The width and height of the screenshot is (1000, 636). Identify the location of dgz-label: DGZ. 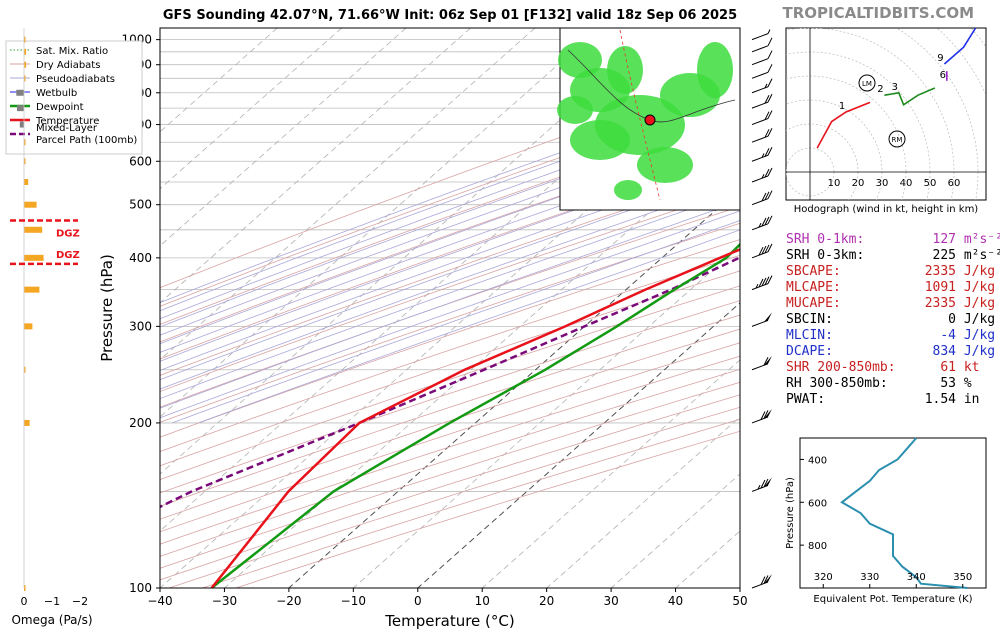
(68, 255).